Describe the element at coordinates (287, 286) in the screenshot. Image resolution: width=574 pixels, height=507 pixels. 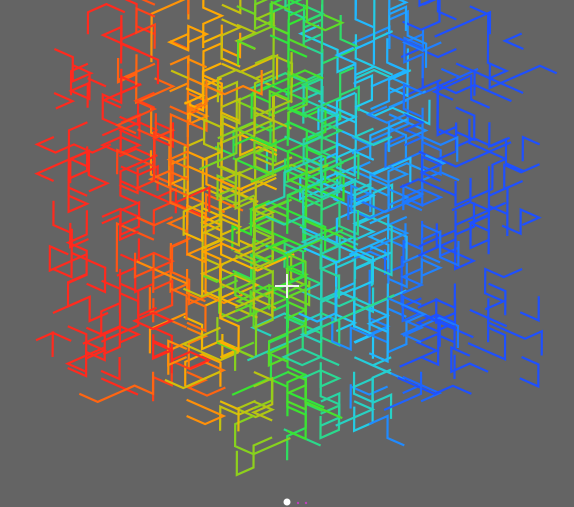
I see `crosshair-icon` at that location.